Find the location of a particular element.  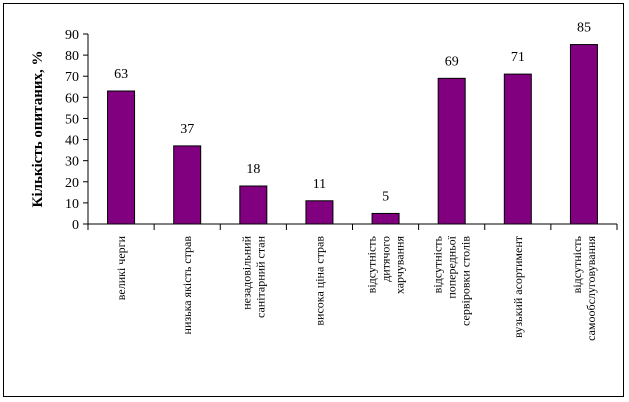

y-tick-label: 40 is located at coordinates (72, 141).